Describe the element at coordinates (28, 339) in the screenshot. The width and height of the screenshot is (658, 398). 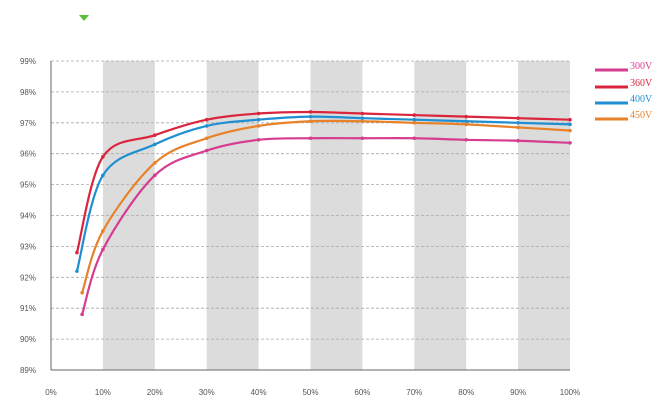
I see `y-tick-label-1: 90%` at that location.